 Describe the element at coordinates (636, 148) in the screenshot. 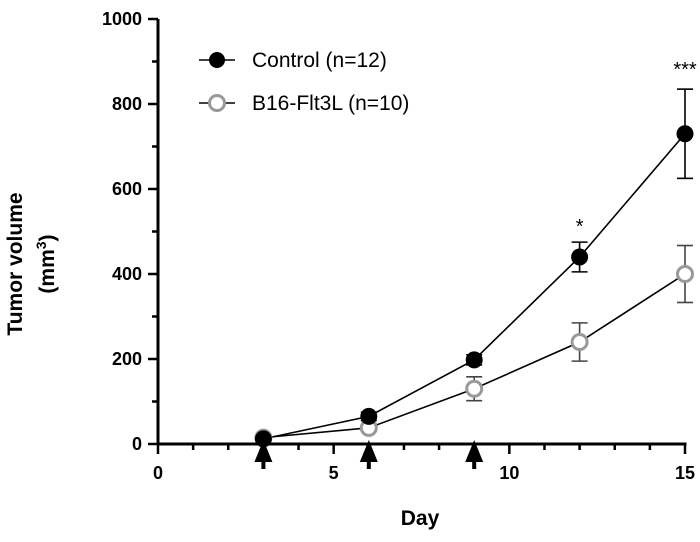

I see `significance-annotations: ****` at that location.